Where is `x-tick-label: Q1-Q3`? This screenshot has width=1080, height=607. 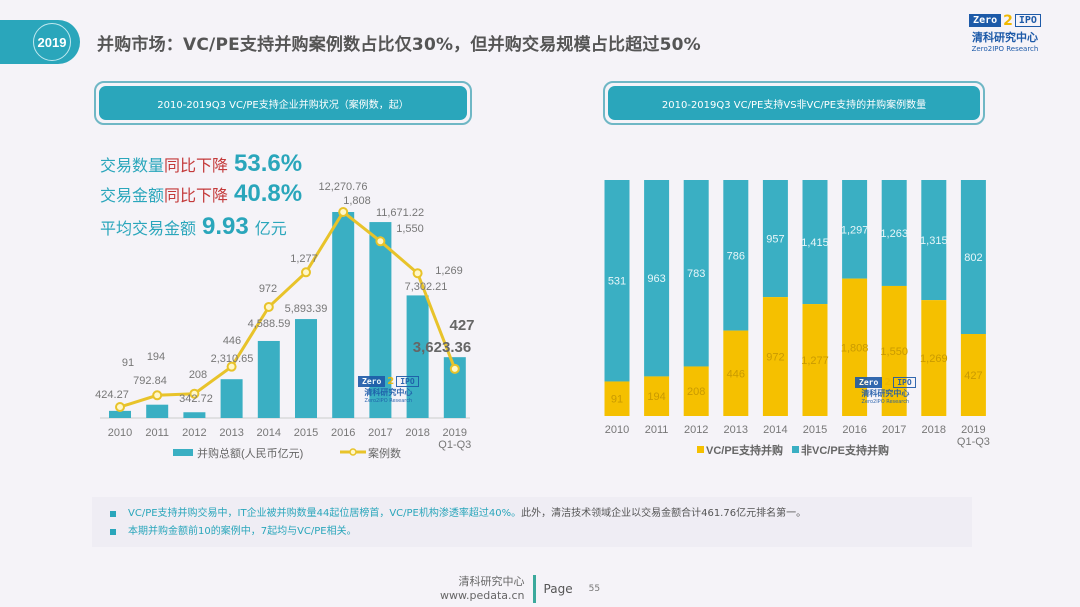 x-tick-label: Q1-Q3 is located at coordinates (973, 442).